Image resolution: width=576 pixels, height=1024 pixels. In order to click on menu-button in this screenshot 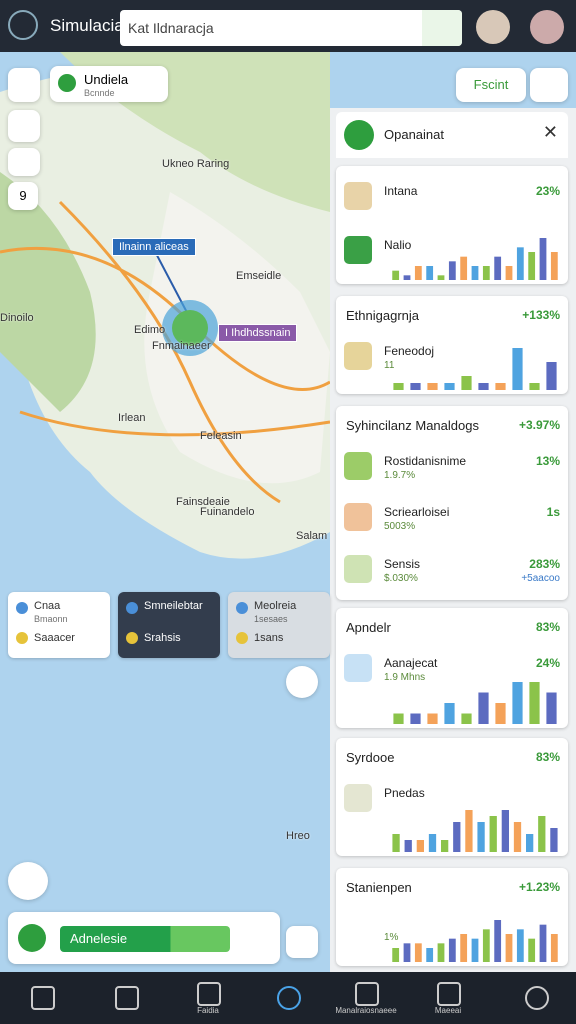, I will do `click(549, 85)`.